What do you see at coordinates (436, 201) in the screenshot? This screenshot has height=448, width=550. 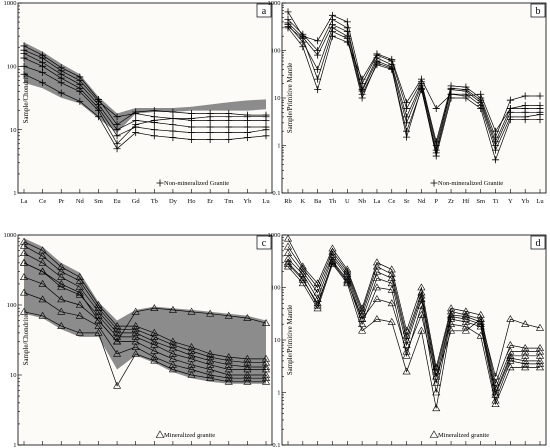 I see `x-tick-label: P` at bounding box center [436, 201].